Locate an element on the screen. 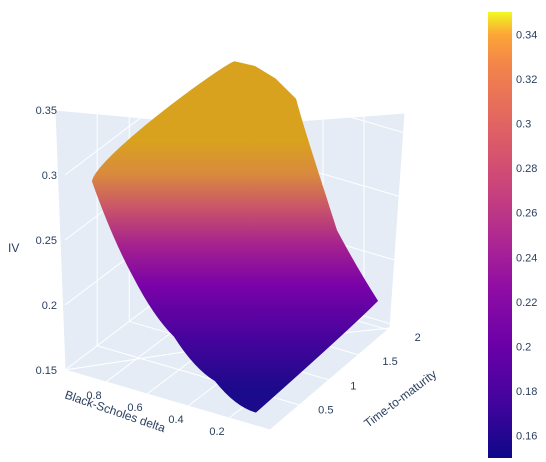 The height and width of the screenshot is (462, 546). y-tick-label: 1 is located at coordinates (353, 386).